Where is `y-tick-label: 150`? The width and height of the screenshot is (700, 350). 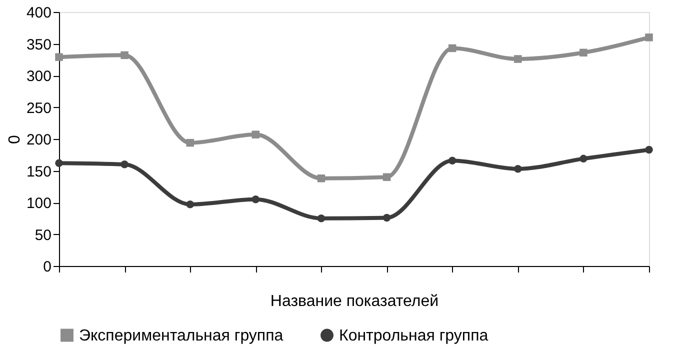
y-tick-label: 150 is located at coordinates (39, 171).